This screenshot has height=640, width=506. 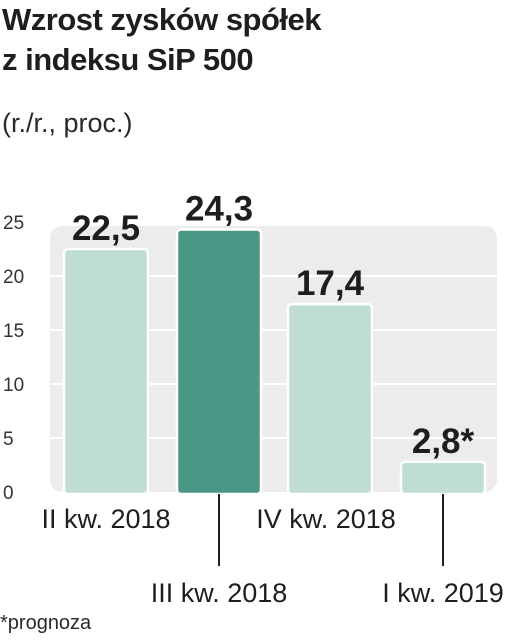 What do you see at coordinates (330, 283) in the screenshot?
I see `data-label: 17,4` at bounding box center [330, 283].